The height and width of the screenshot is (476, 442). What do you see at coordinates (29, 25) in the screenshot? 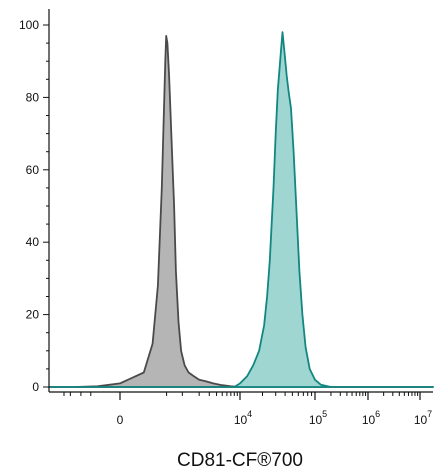
I see `y-tick-label: 100` at bounding box center [29, 25].